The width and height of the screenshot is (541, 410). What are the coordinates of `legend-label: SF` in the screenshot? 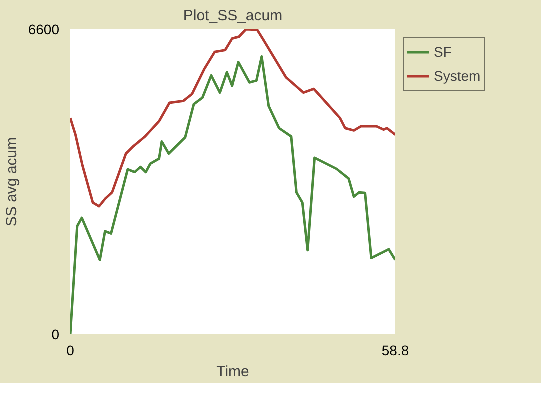 It's located at (443, 52).